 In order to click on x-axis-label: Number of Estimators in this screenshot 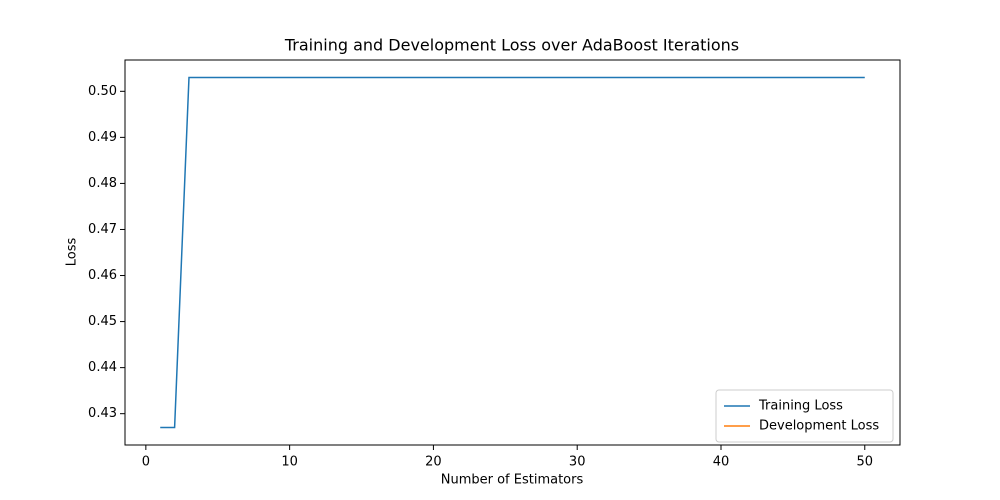, I will do `click(512, 480)`.